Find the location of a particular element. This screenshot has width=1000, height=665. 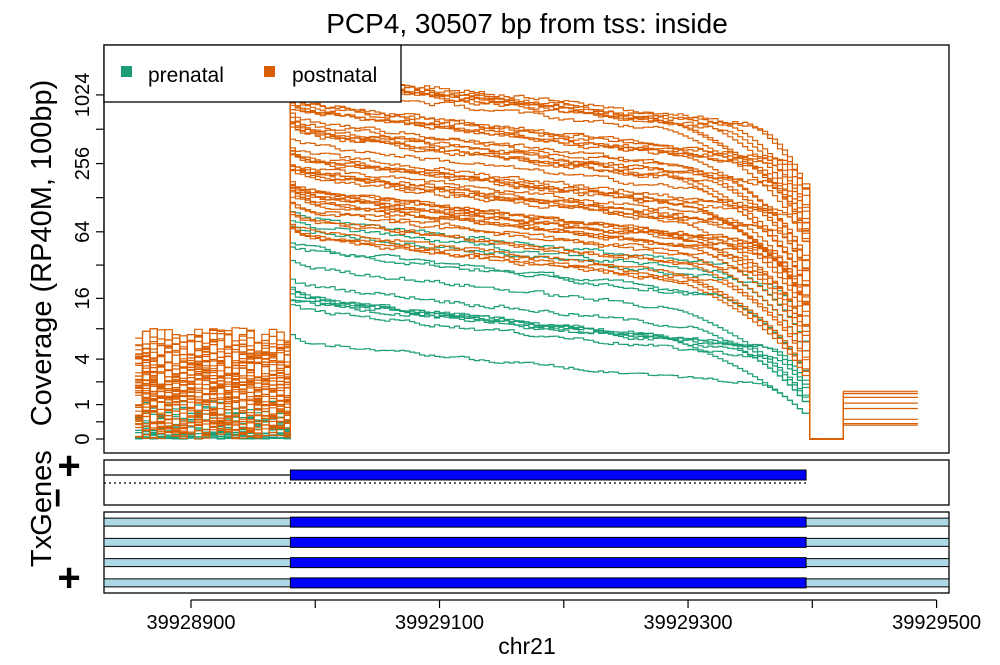

tx-track-label: Tx is located at coordinates (42, 550).